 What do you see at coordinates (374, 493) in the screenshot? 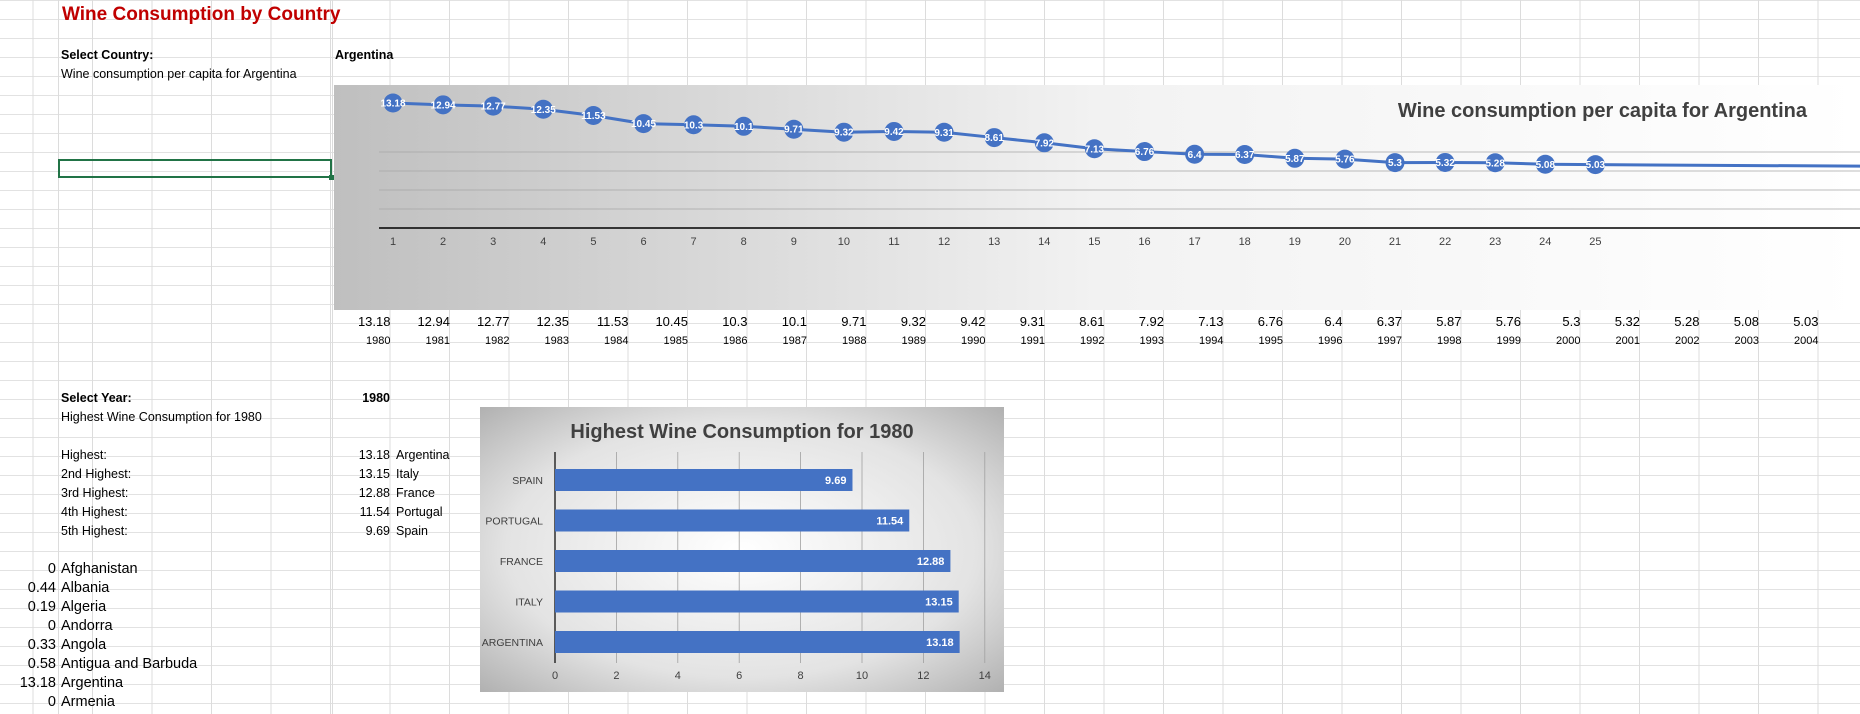
I see `rank-value: 12.88` at bounding box center [374, 493].